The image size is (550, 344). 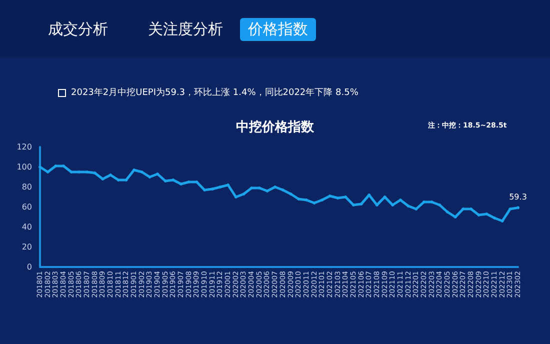 I want to click on chart-title: 中挖价格指数, so click(x=275, y=127).